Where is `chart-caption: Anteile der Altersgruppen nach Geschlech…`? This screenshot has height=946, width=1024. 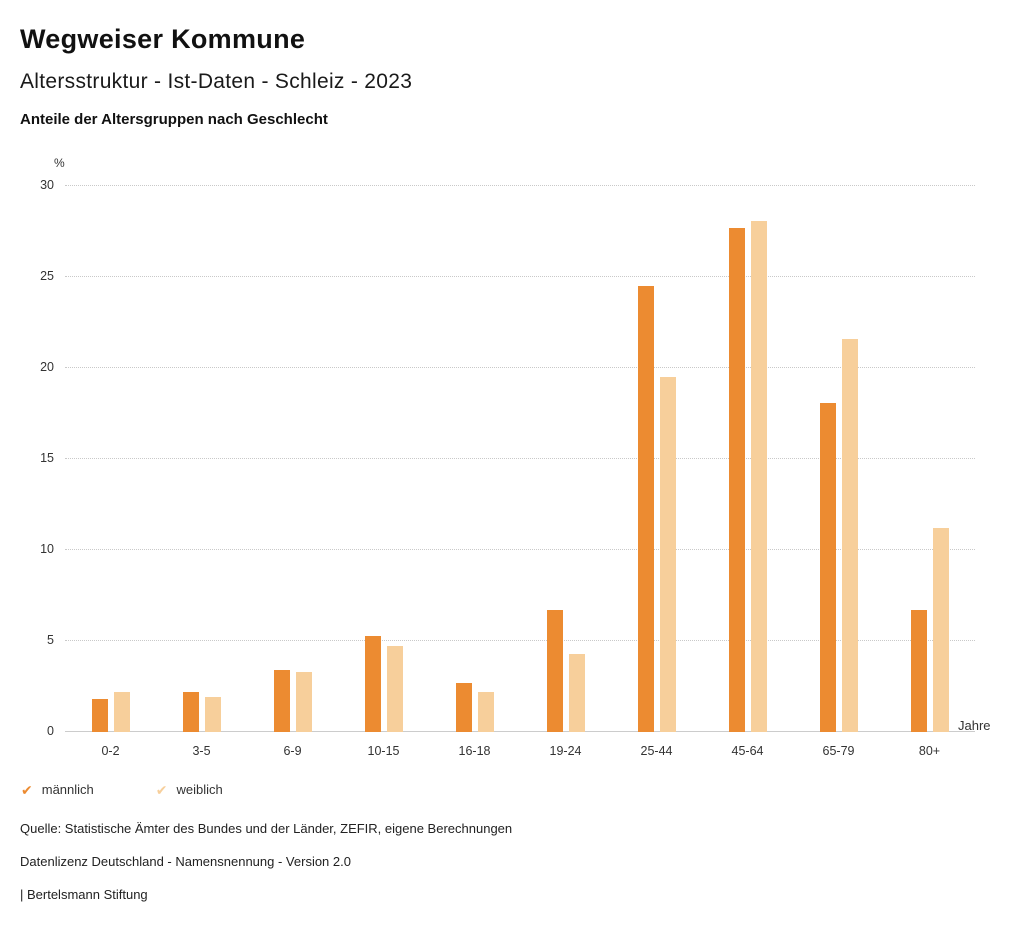 chart-caption: Anteile der Altersgruppen nach Geschlech… is located at coordinates (174, 119).